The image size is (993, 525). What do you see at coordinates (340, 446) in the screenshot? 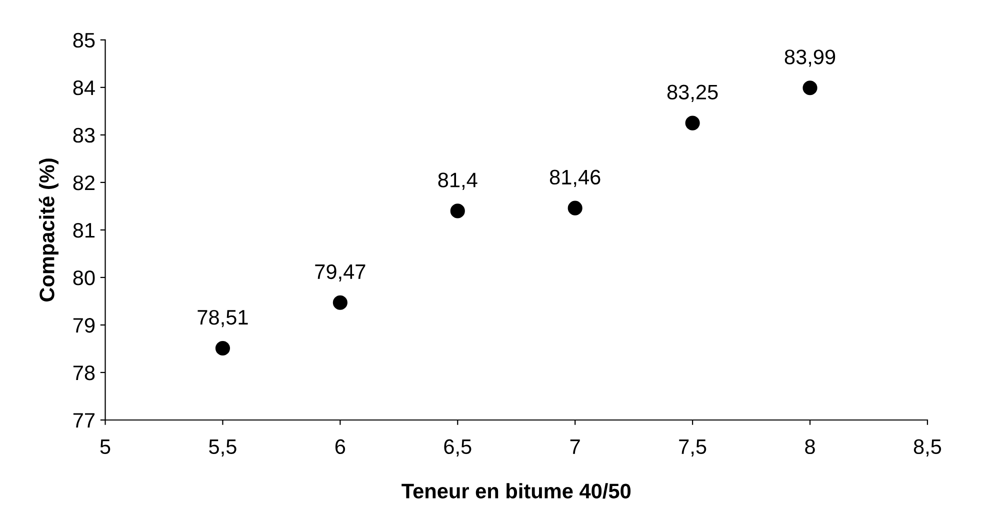
I see `x-tick-label: 6` at bounding box center [340, 446].